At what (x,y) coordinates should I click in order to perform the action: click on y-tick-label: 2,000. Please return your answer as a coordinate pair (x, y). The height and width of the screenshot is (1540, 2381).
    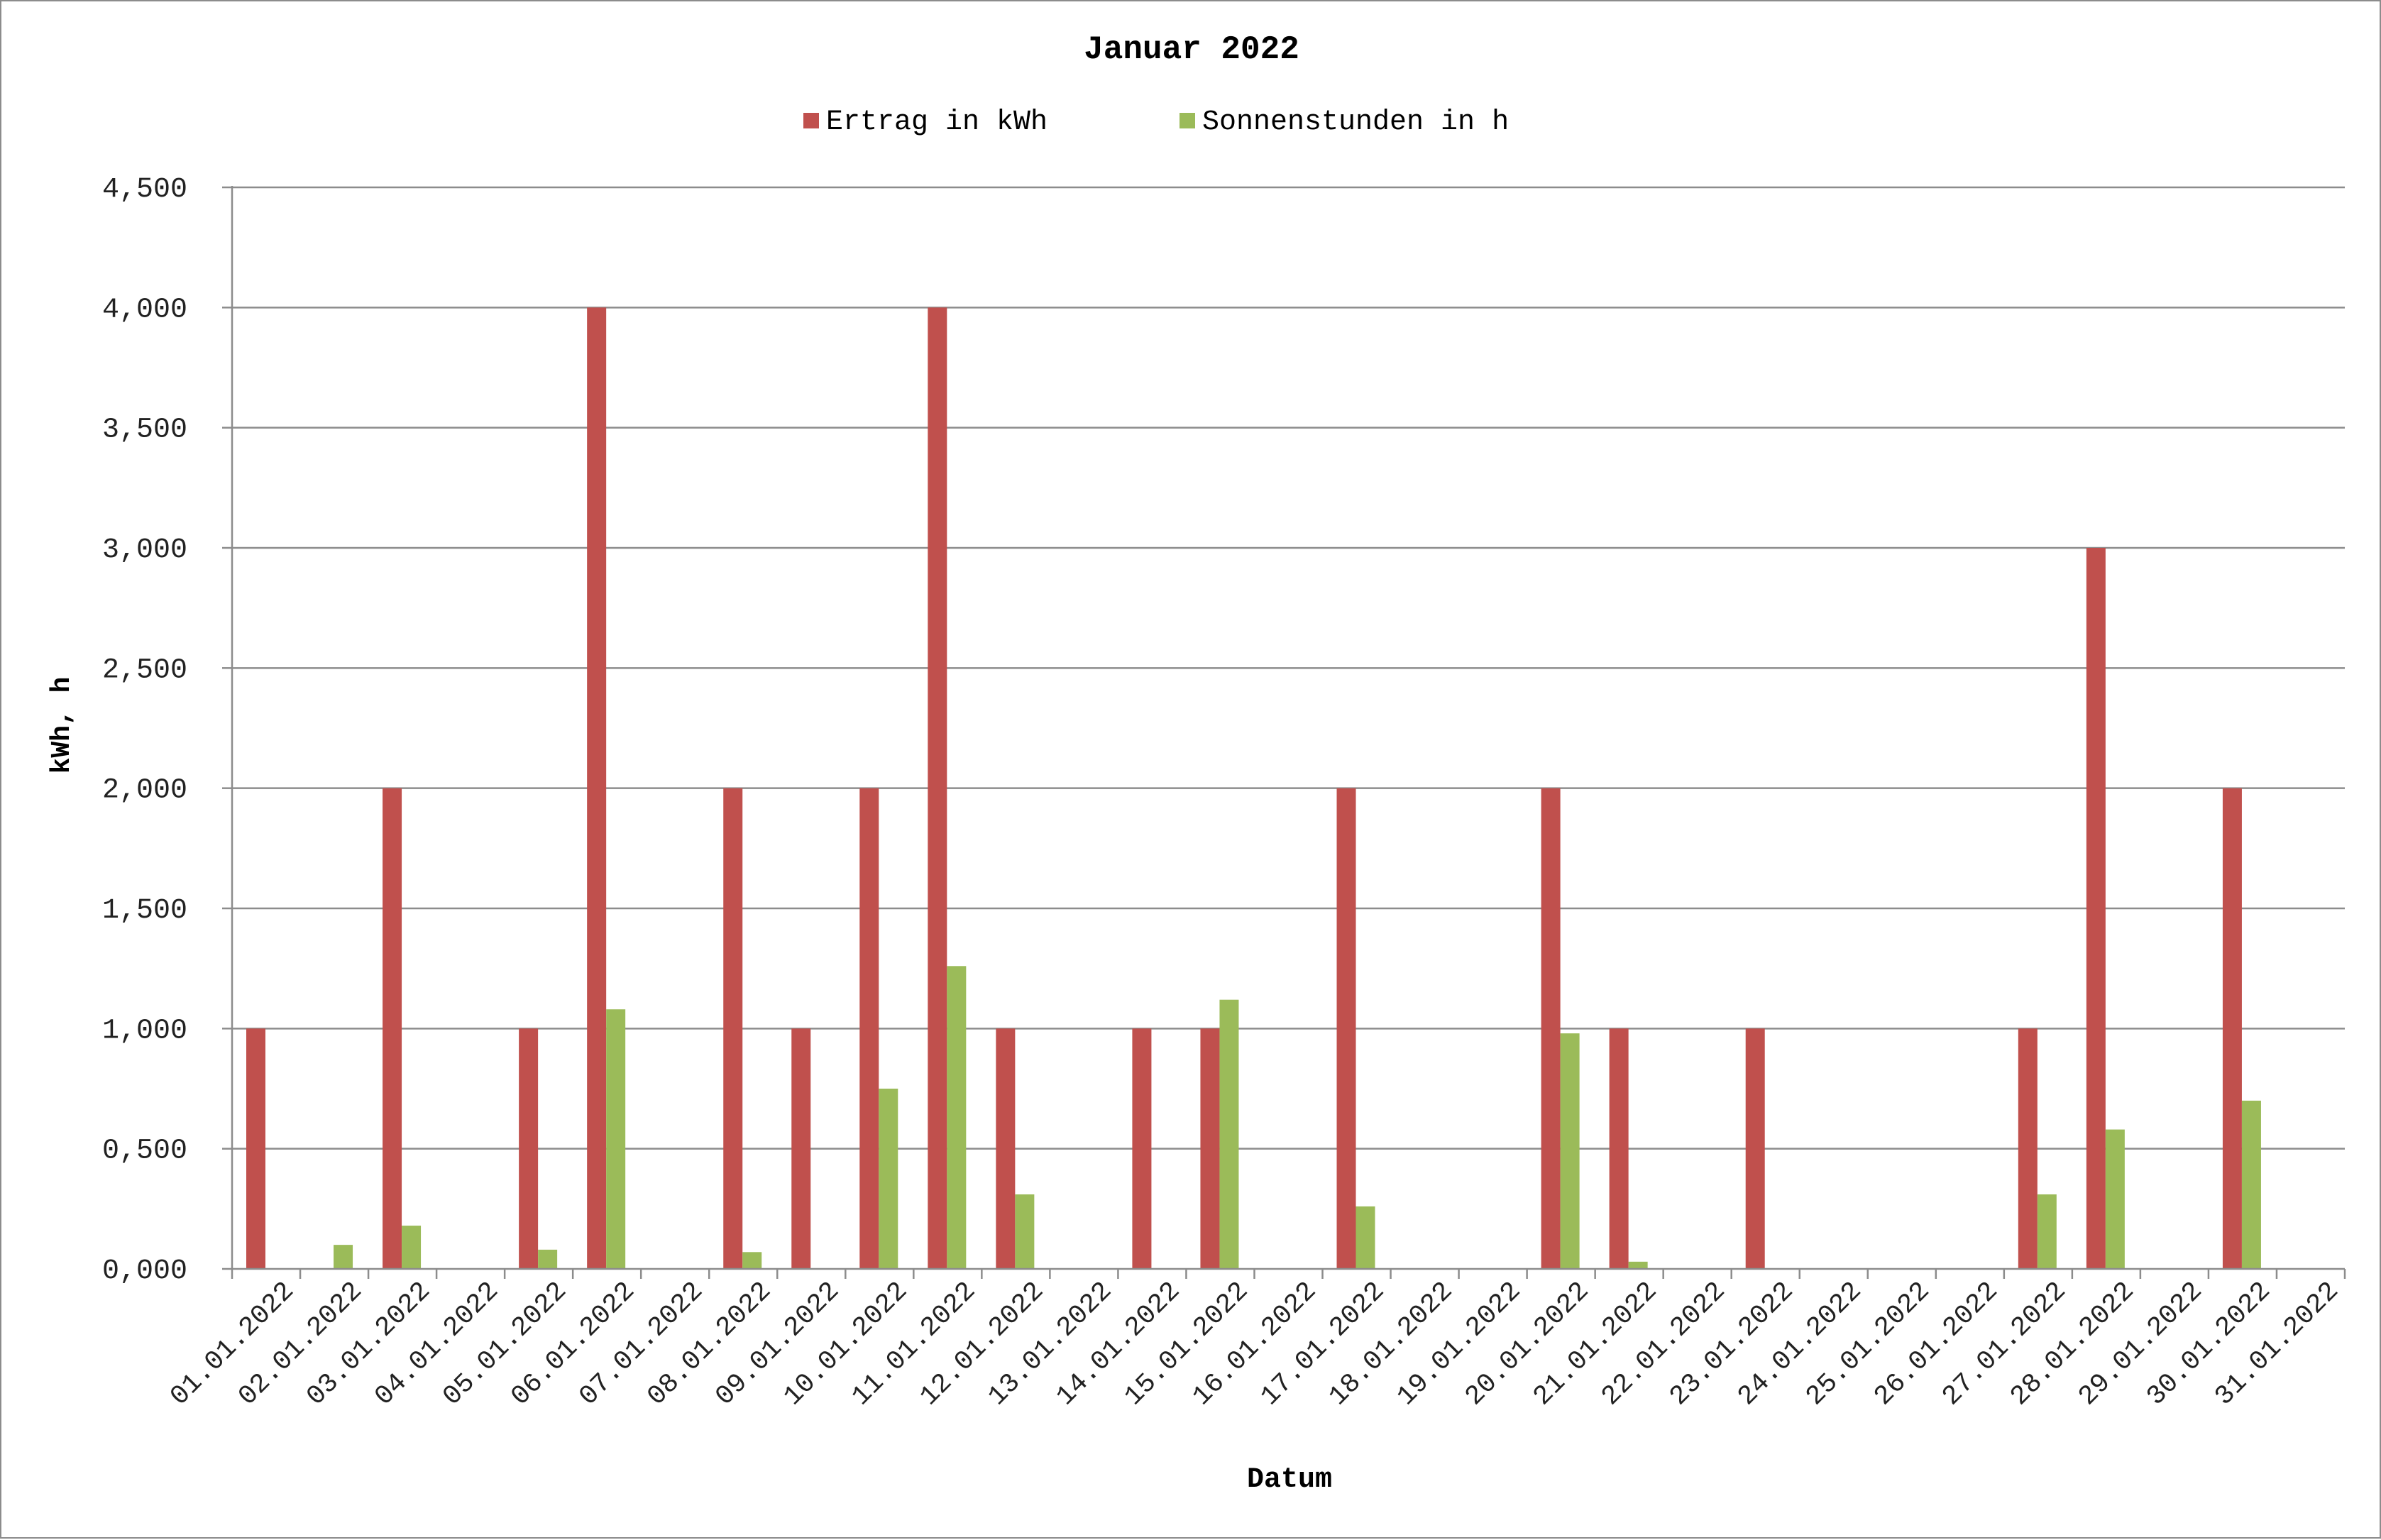
    Looking at the image, I should click on (144, 791).